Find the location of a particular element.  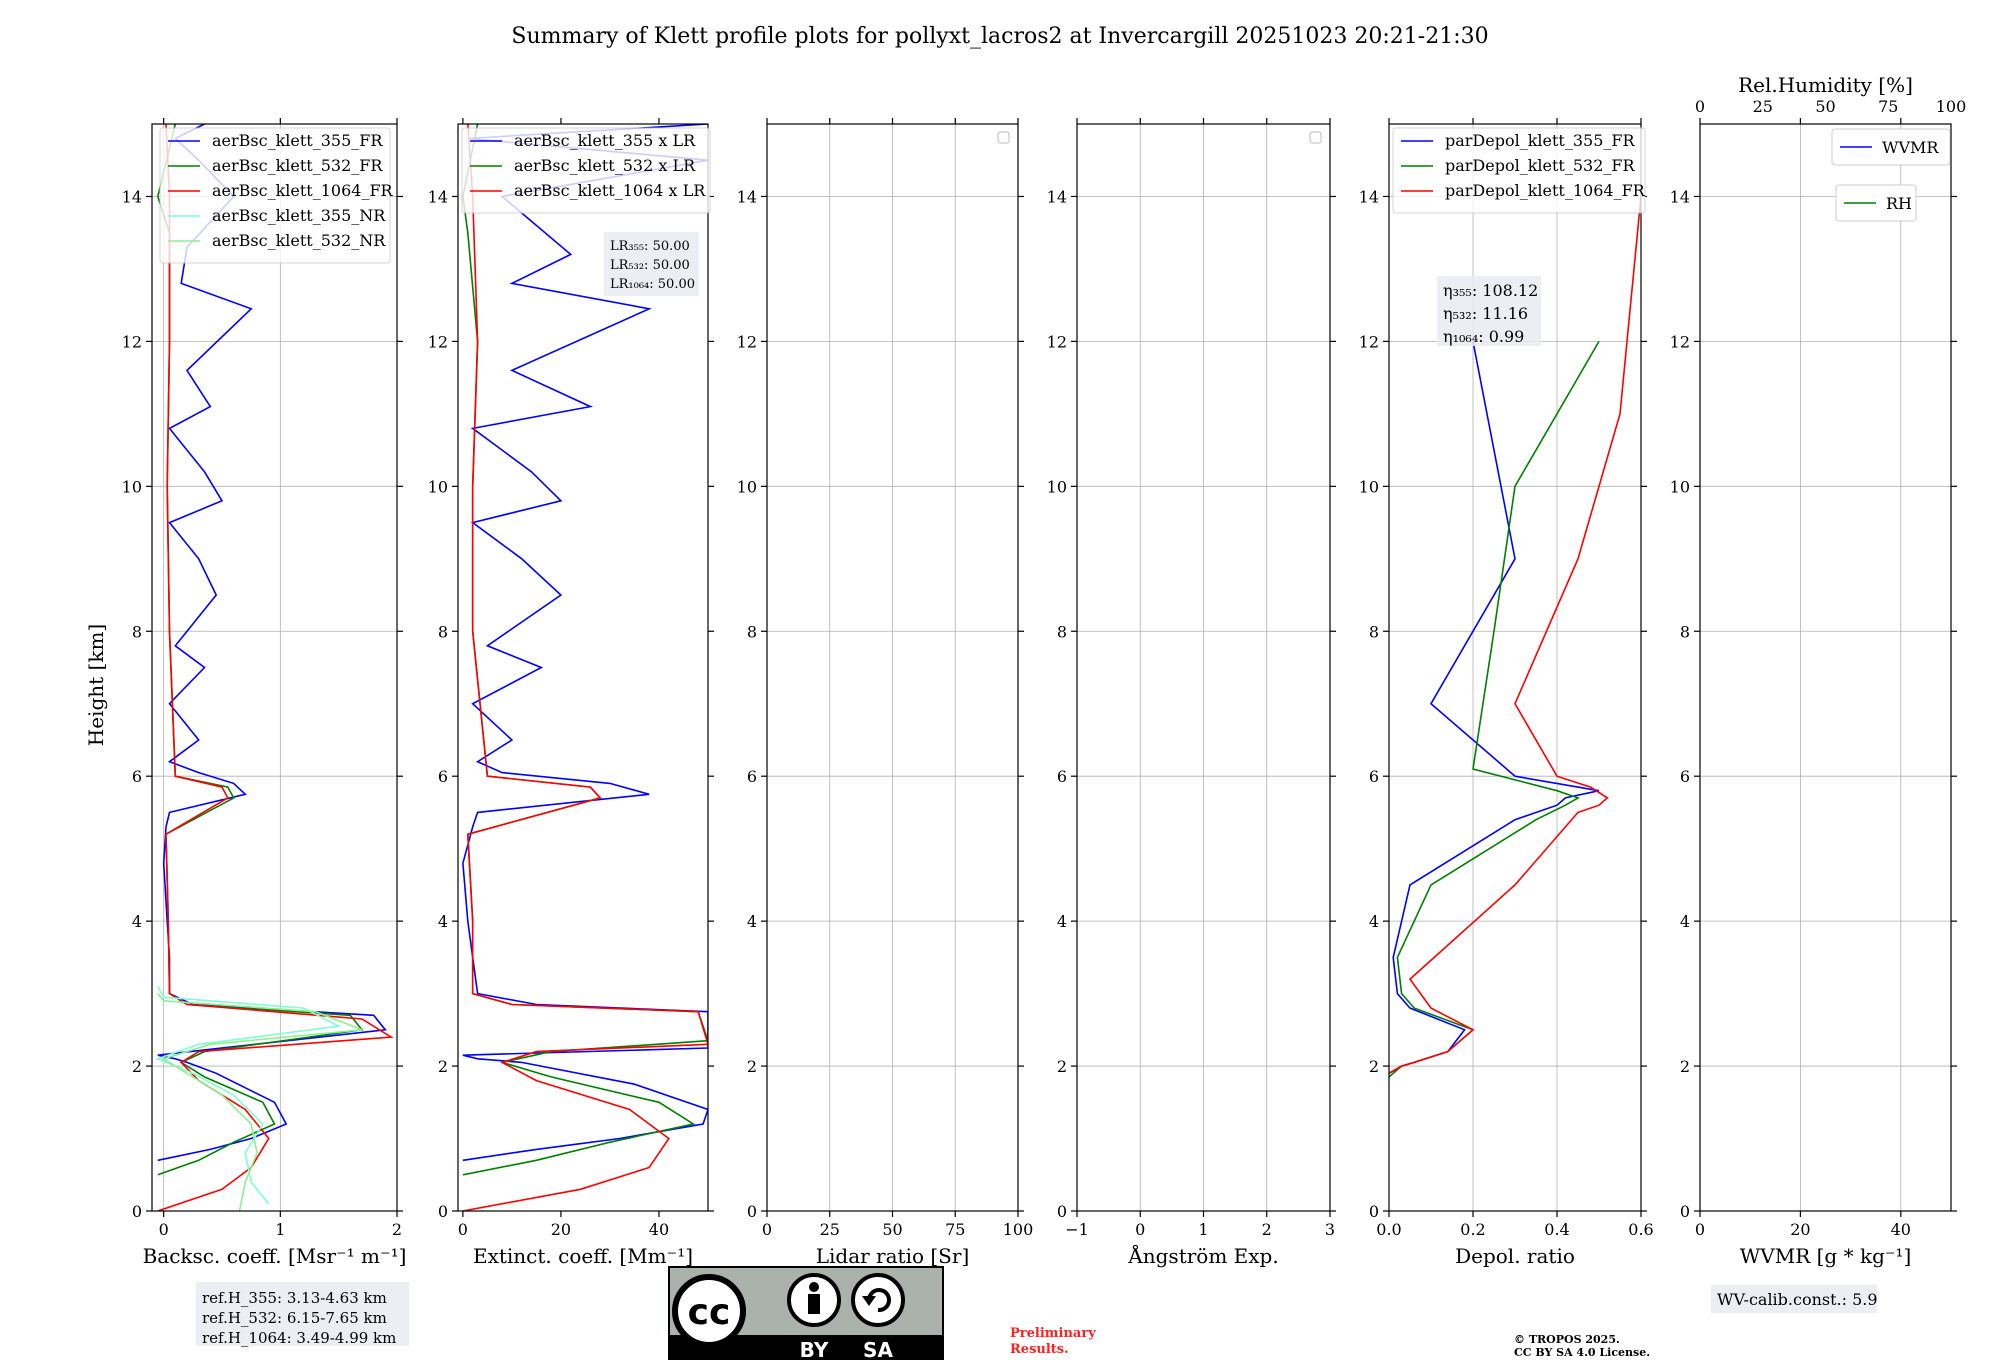

legend-label: parDepol_klett_1064_FR is located at coordinates (1545, 190).